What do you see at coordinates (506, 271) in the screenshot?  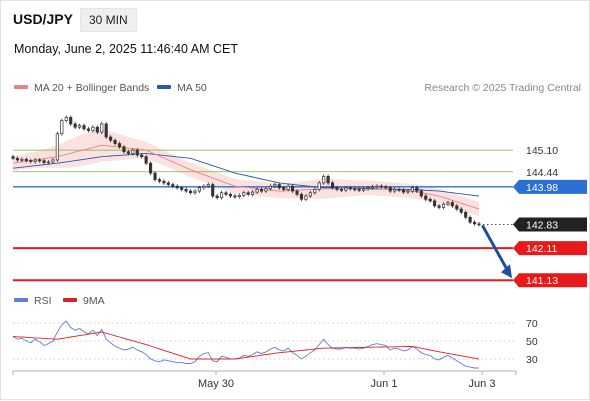 I see `forecast-arrowhead` at bounding box center [506, 271].